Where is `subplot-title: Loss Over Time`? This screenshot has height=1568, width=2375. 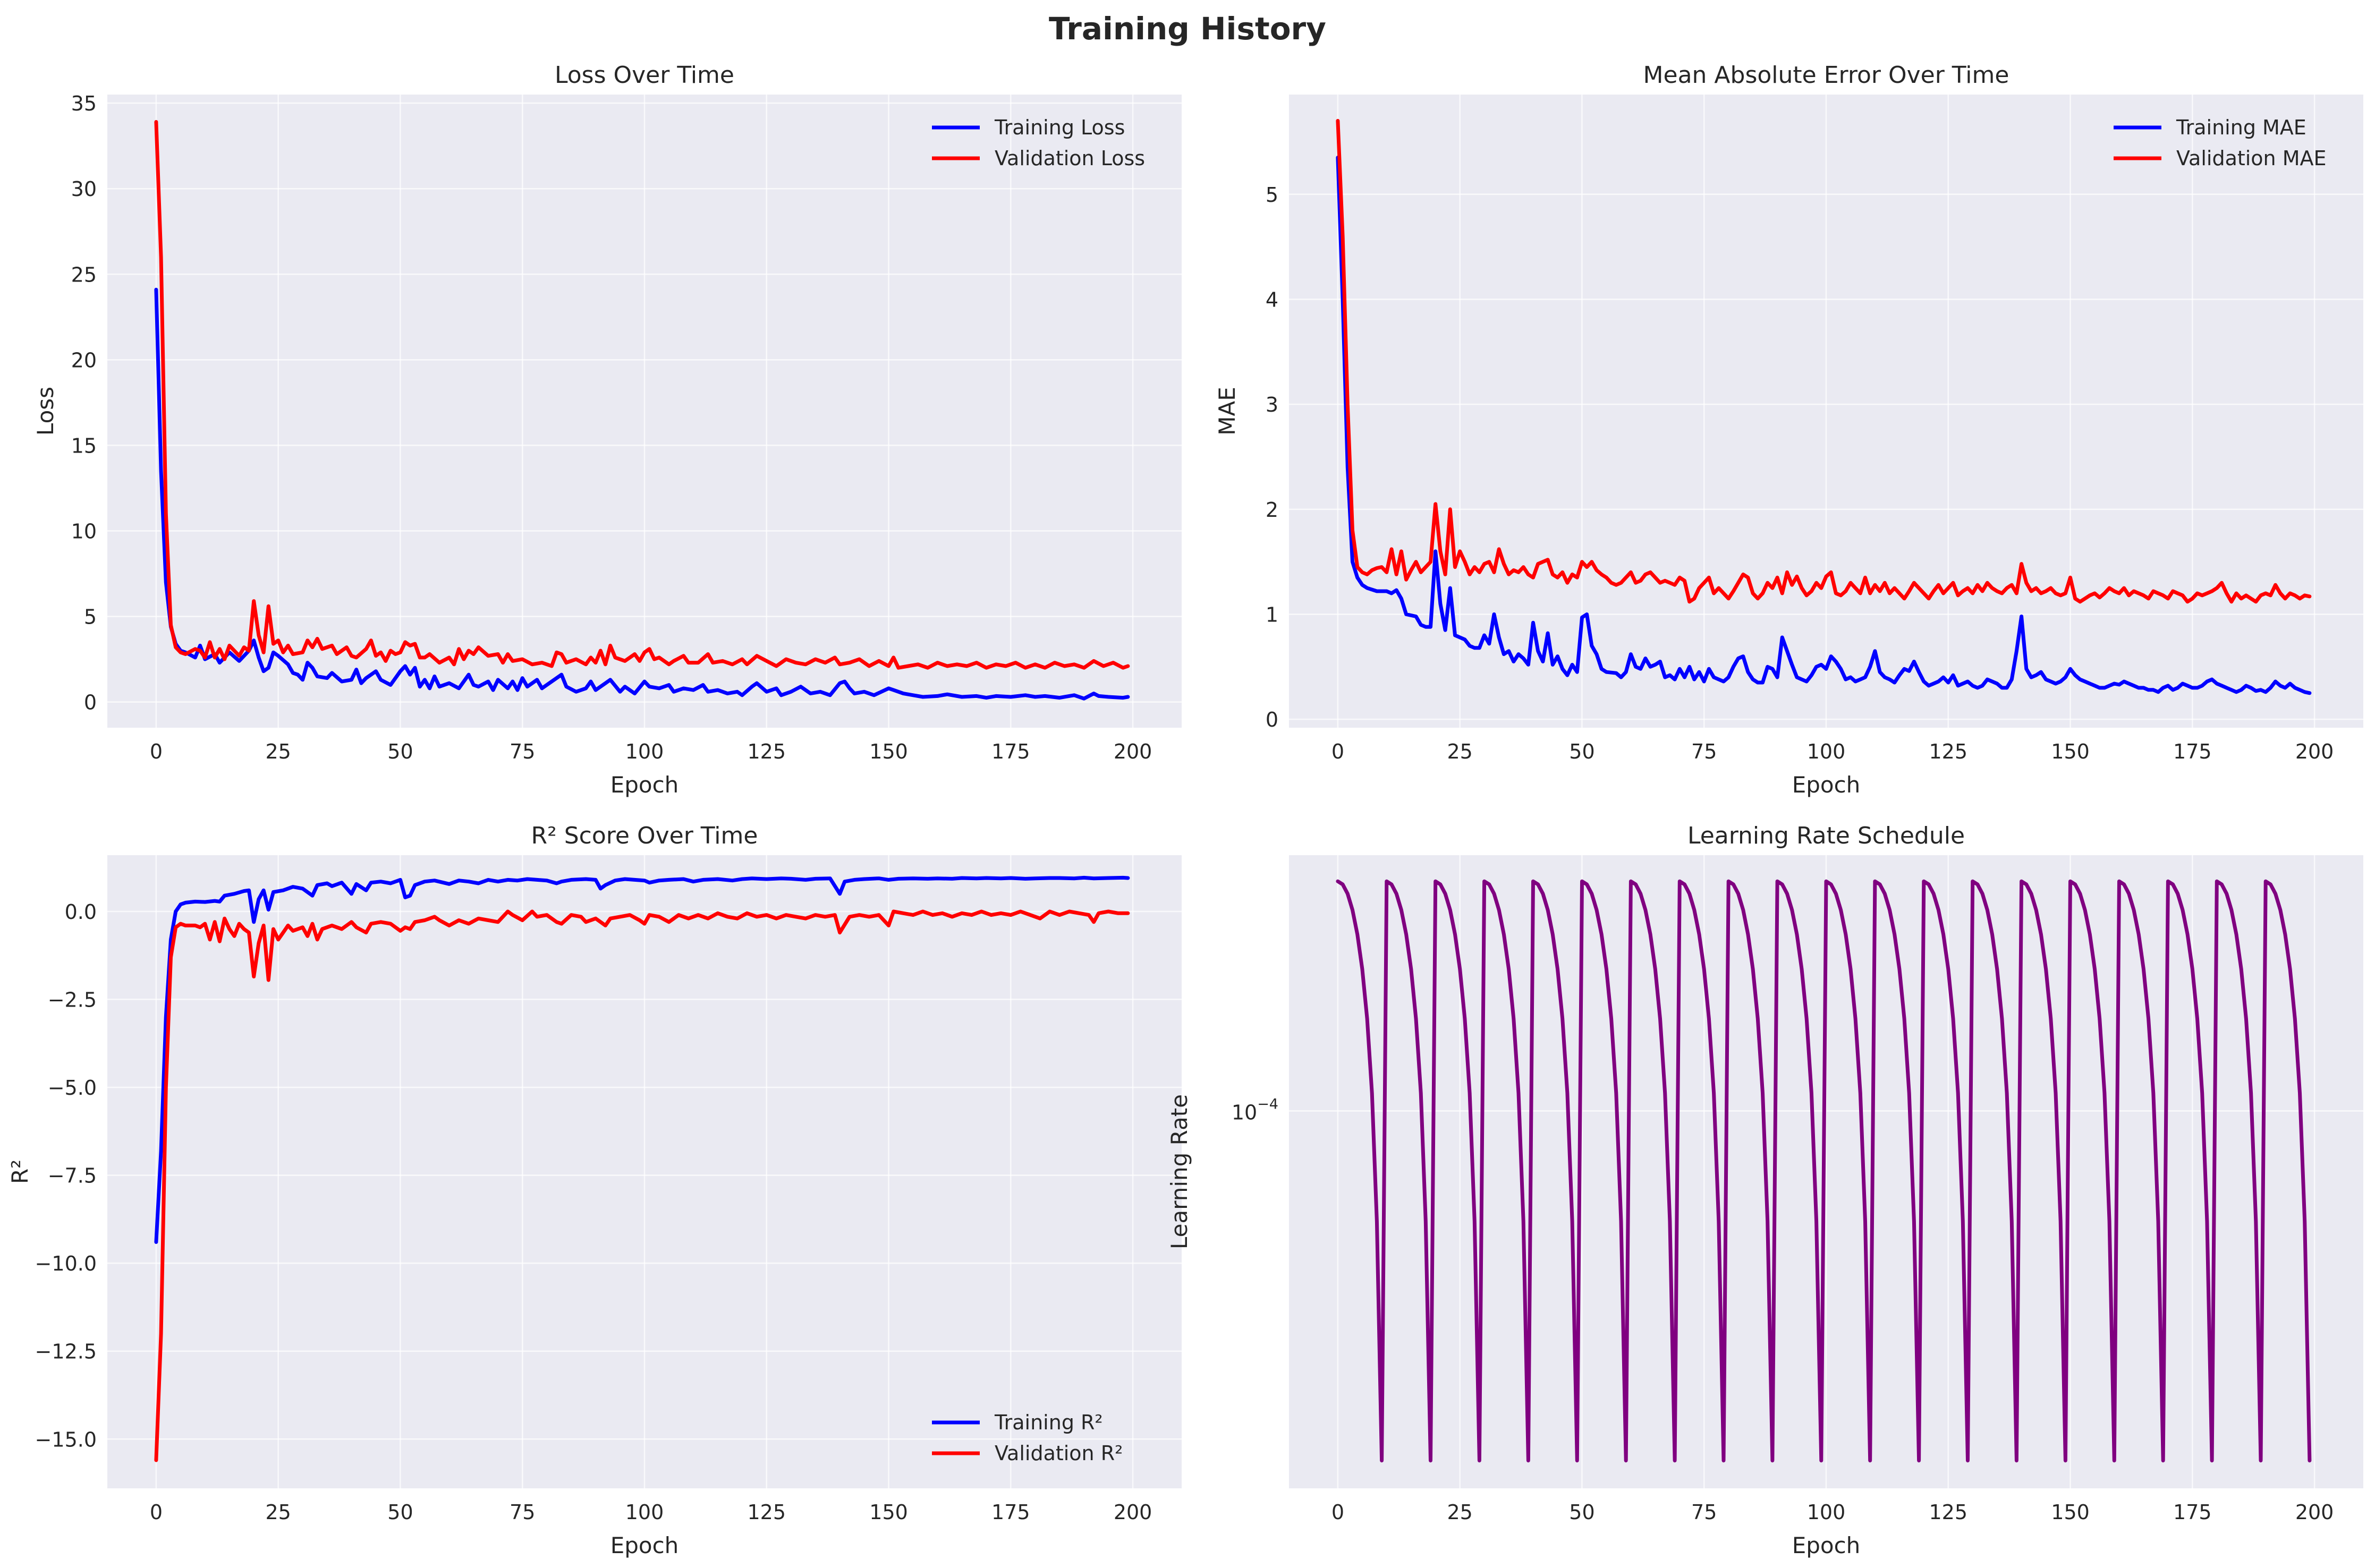 subplot-title: Loss Over Time is located at coordinates (644, 75).